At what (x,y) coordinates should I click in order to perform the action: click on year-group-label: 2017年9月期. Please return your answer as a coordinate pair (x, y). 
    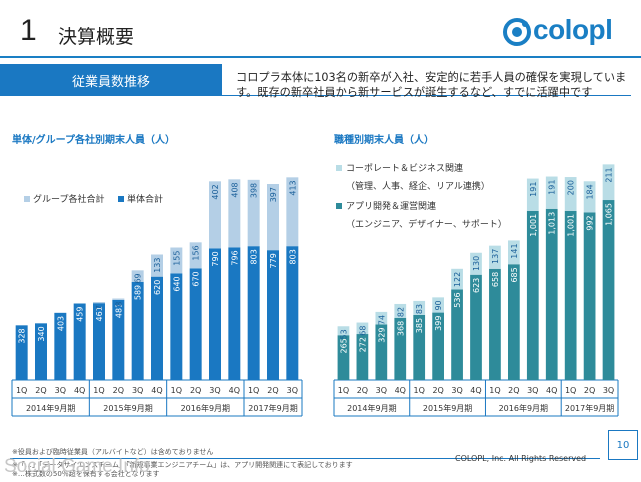
    Looking at the image, I should click on (272, 408).